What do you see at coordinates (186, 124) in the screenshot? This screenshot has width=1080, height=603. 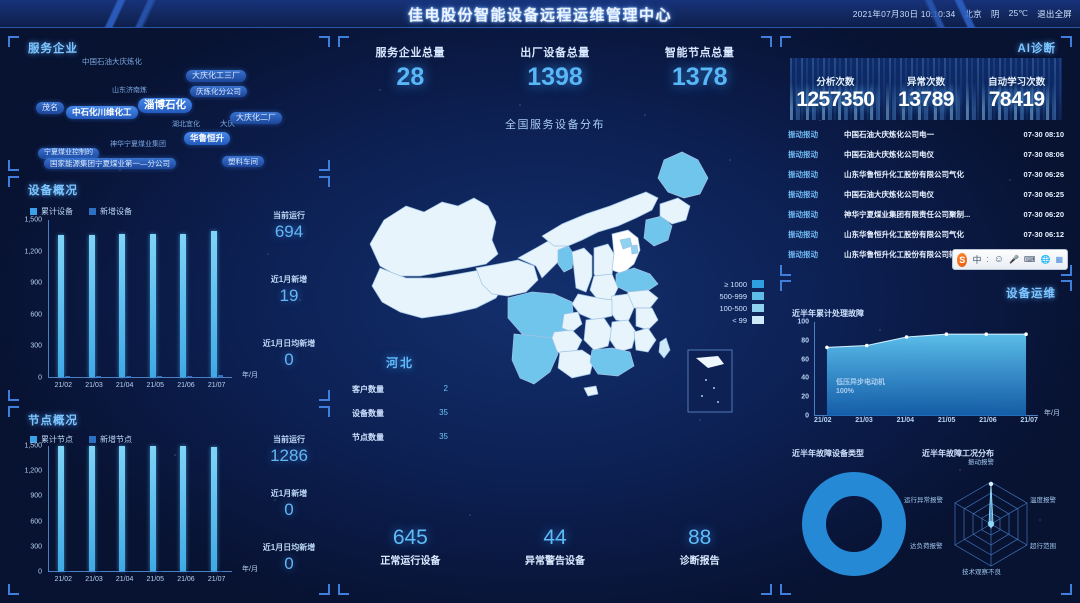 I see `enterprise-tag: 湖北宜化` at bounding box center [186, 124].